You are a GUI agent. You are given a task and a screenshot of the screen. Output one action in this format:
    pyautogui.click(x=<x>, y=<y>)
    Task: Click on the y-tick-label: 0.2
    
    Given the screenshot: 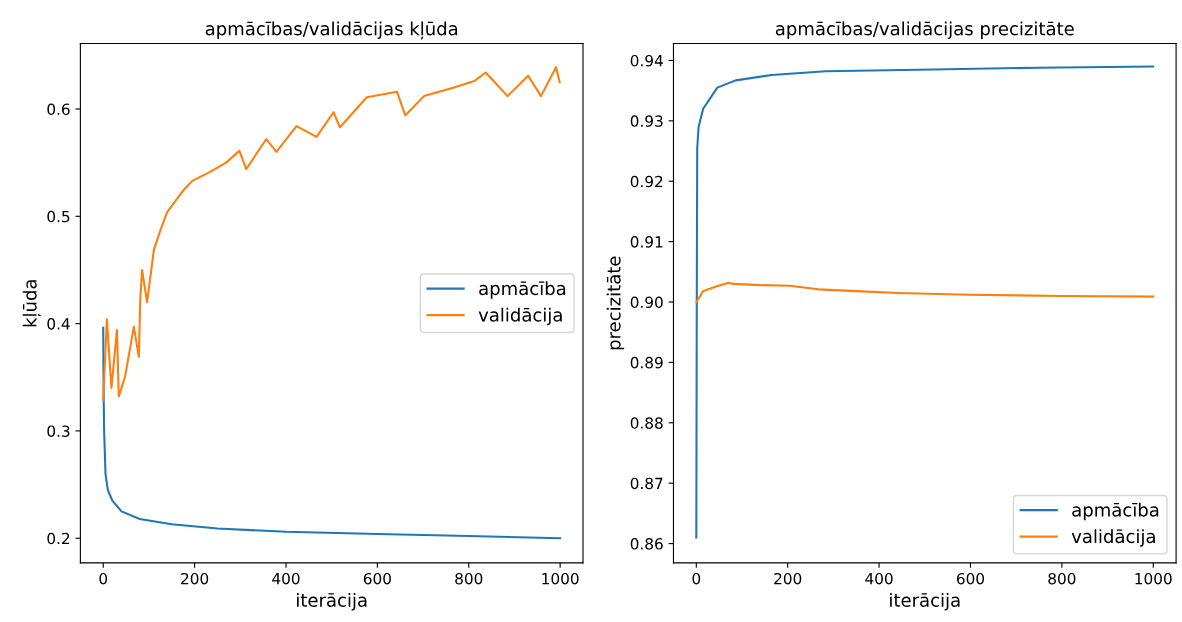 What is the action you would take?
    pyautogui.click(x=58, y=538)
    